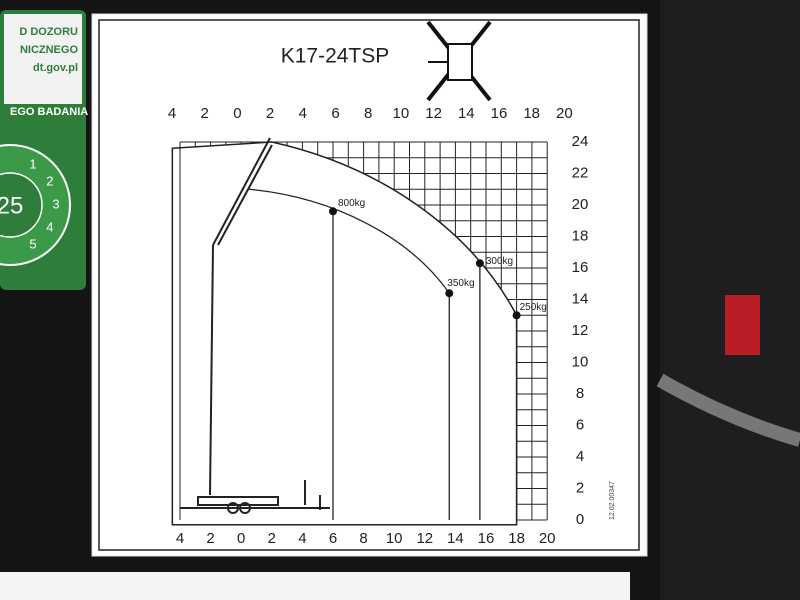 This screenshot has height=600, width=800. Describe the element at coordinates (433, 113) in the screenshot. I see `top-axis-label: 12` at that location.